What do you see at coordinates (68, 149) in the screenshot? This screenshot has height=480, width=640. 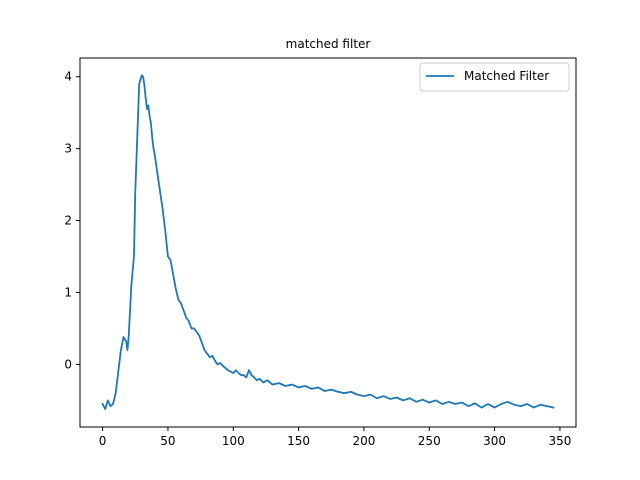 I see `y-tick-label: 3` at bounding box center [68, 149].